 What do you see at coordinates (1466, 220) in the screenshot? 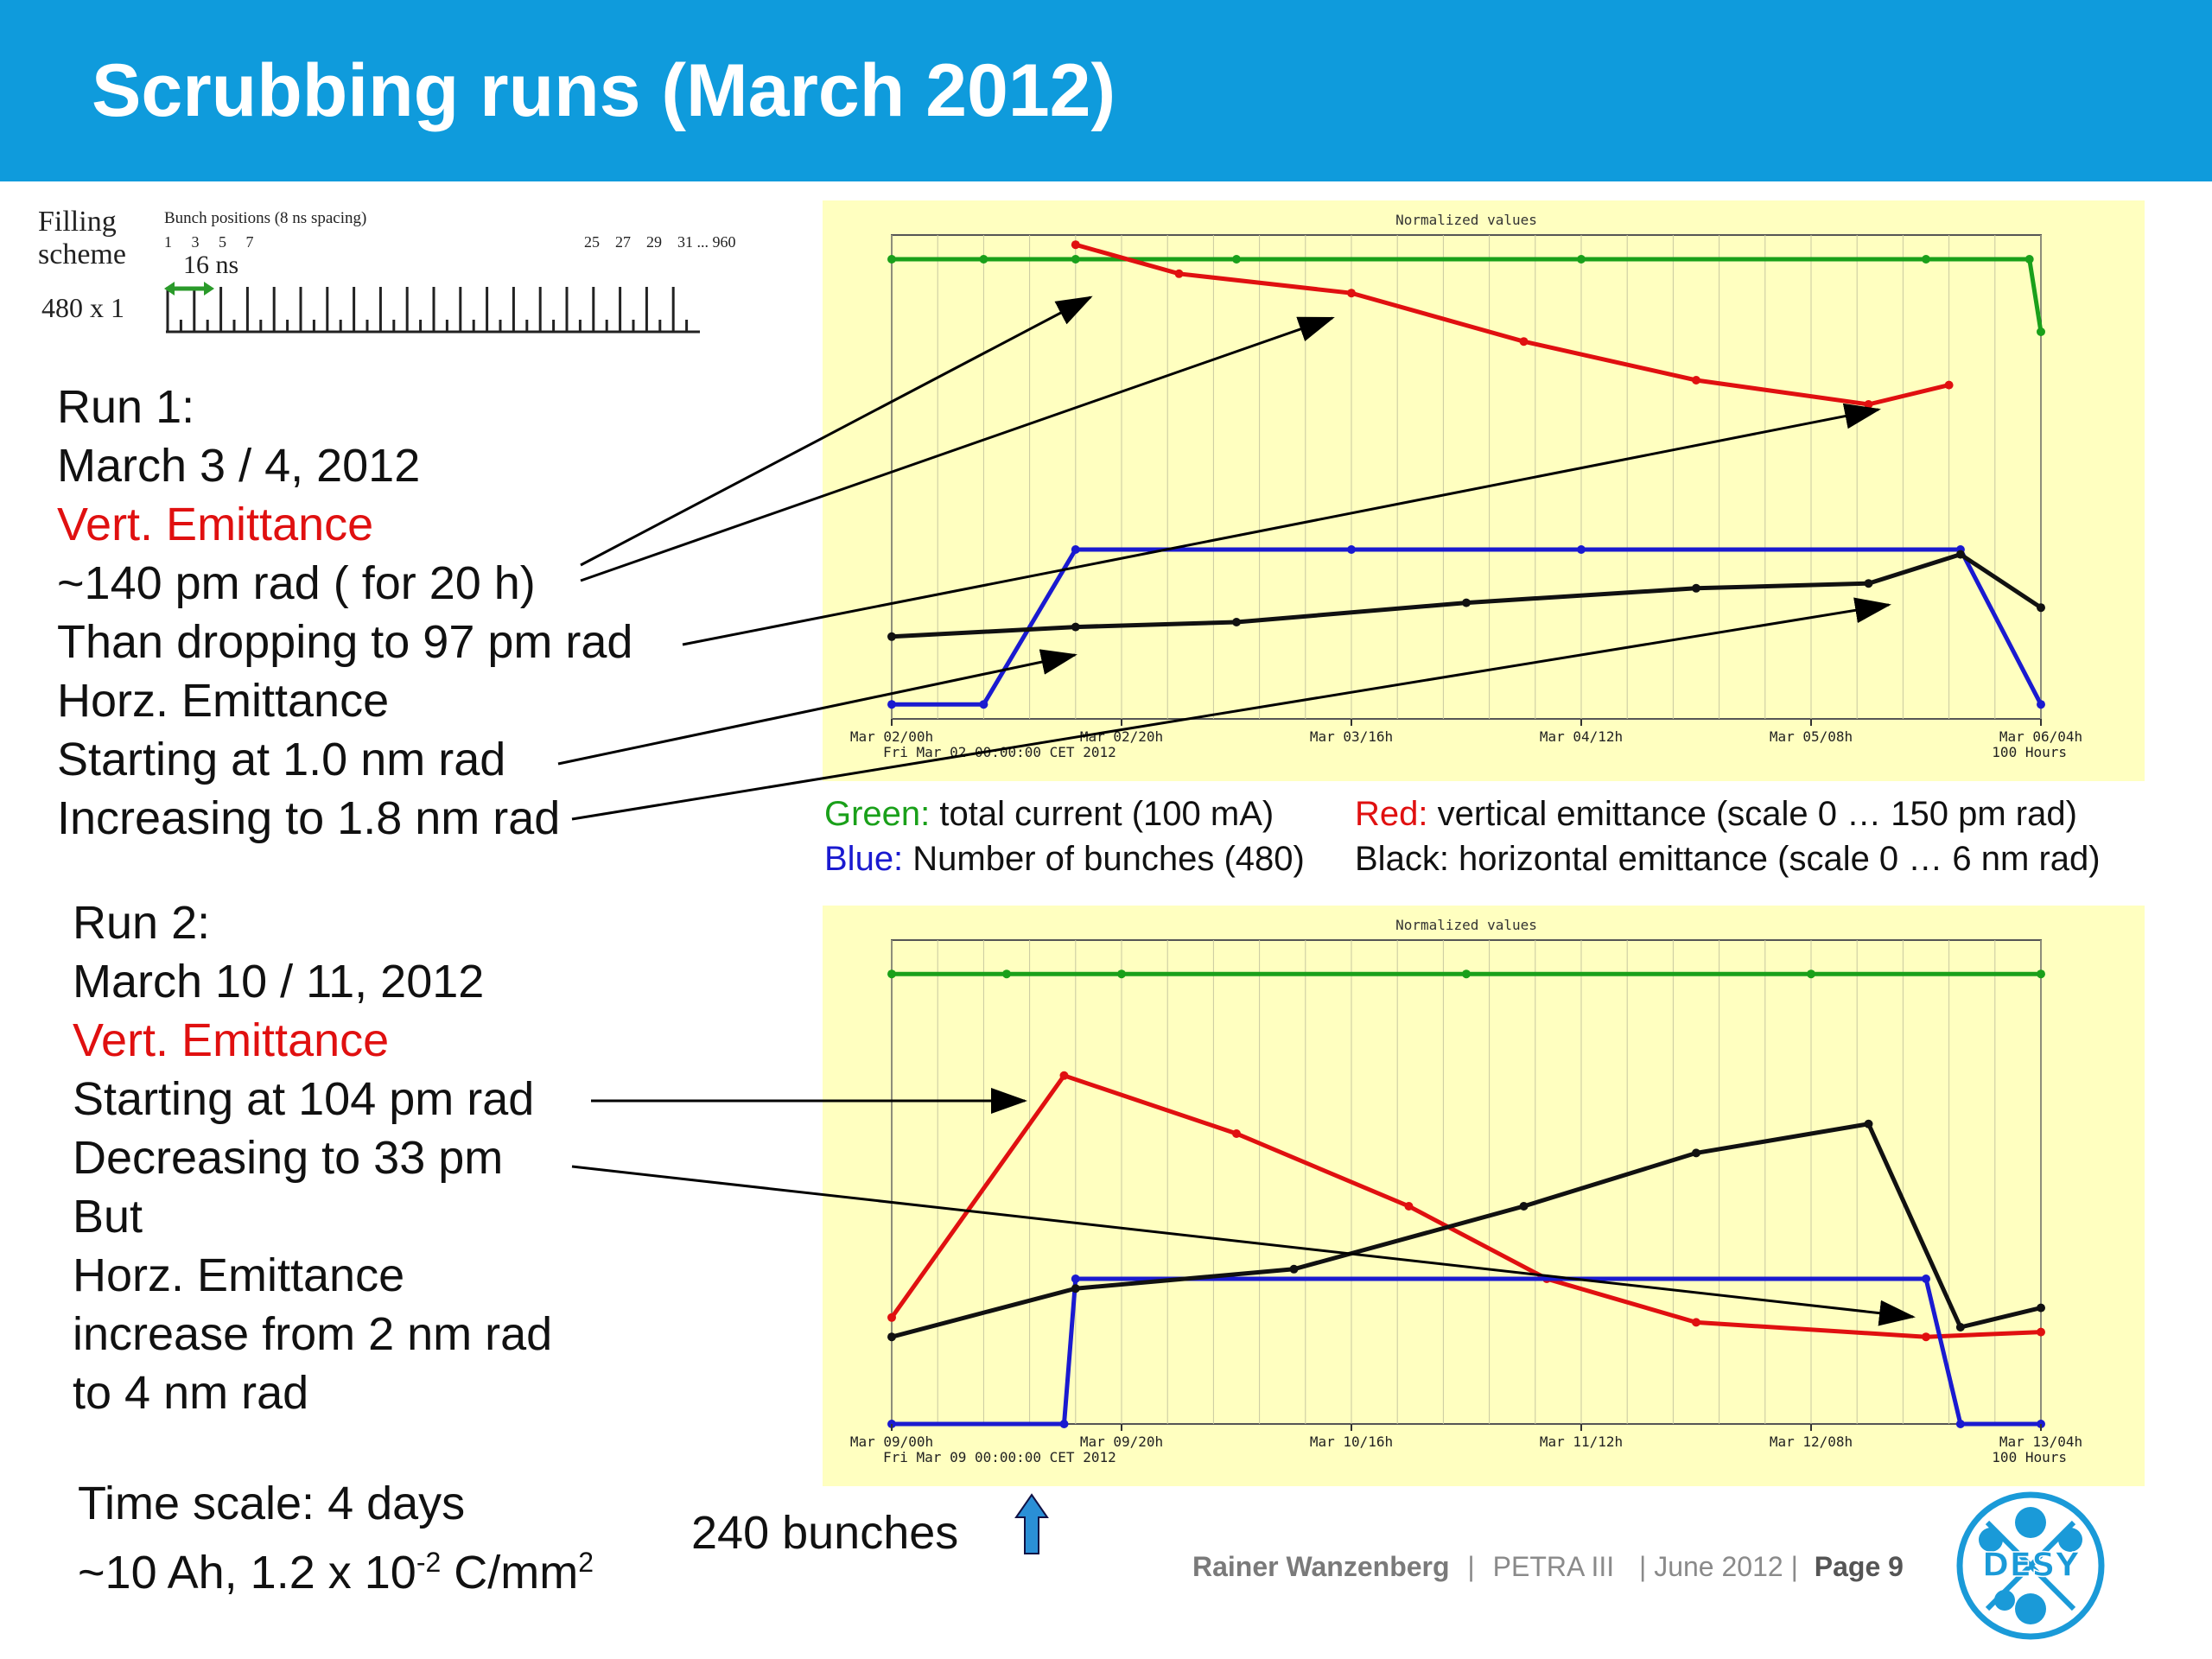
I see `chart1-title: Normalized values` at bounding box center [1466, 220].